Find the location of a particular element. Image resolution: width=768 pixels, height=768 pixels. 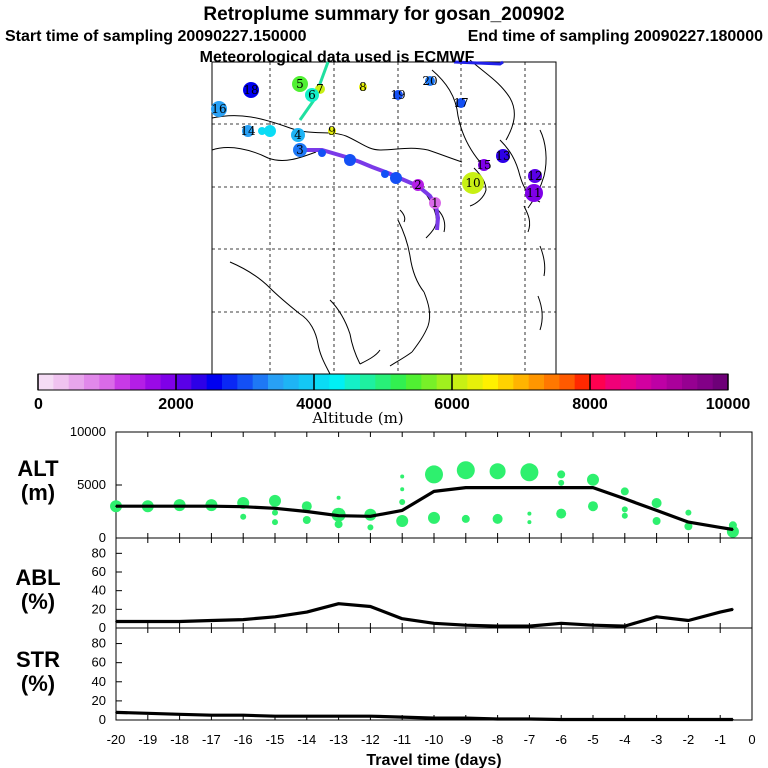

x-tick-label: -2 is located at coordinates (689, 739).